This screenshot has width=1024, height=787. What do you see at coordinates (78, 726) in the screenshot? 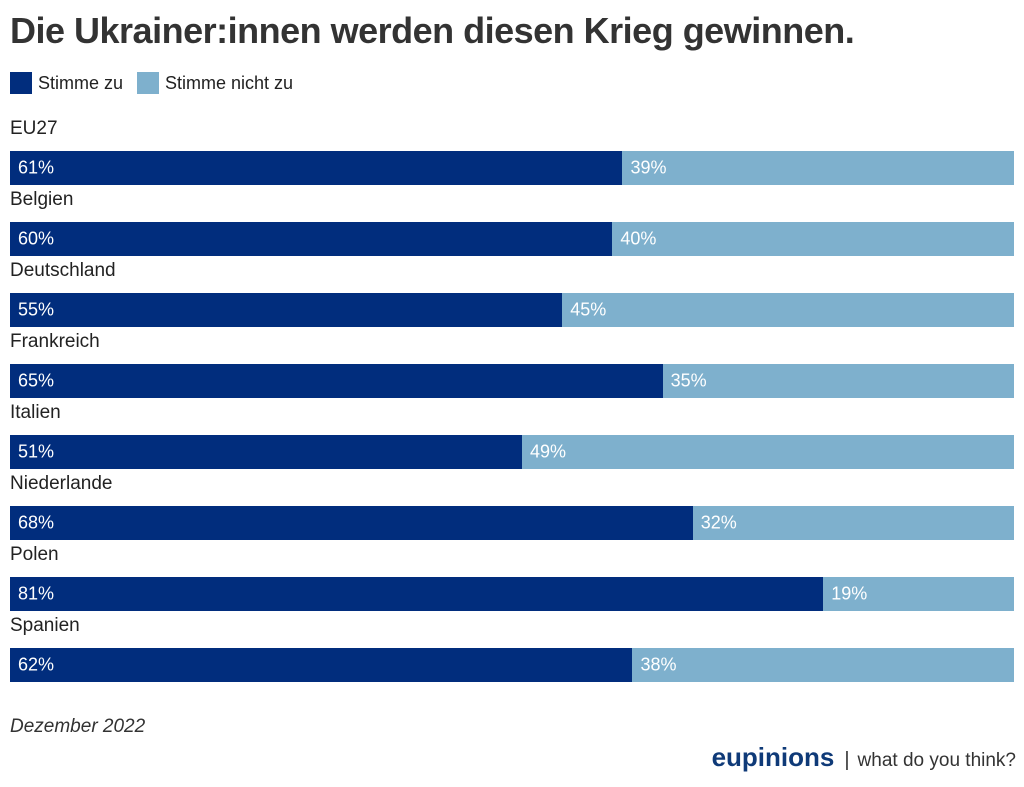
I see `survey-date: Dezember 2022` at bounding box center [78, 726].